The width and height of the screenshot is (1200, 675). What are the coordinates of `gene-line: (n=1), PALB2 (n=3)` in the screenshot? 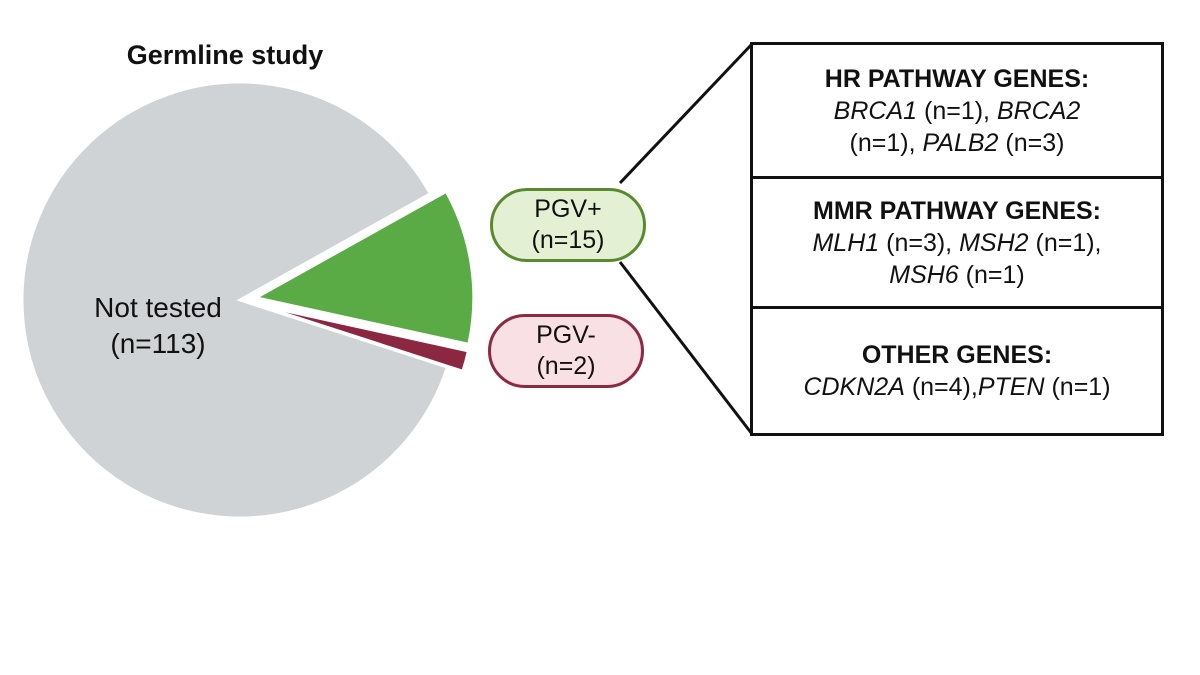 It's located at (957, 143).